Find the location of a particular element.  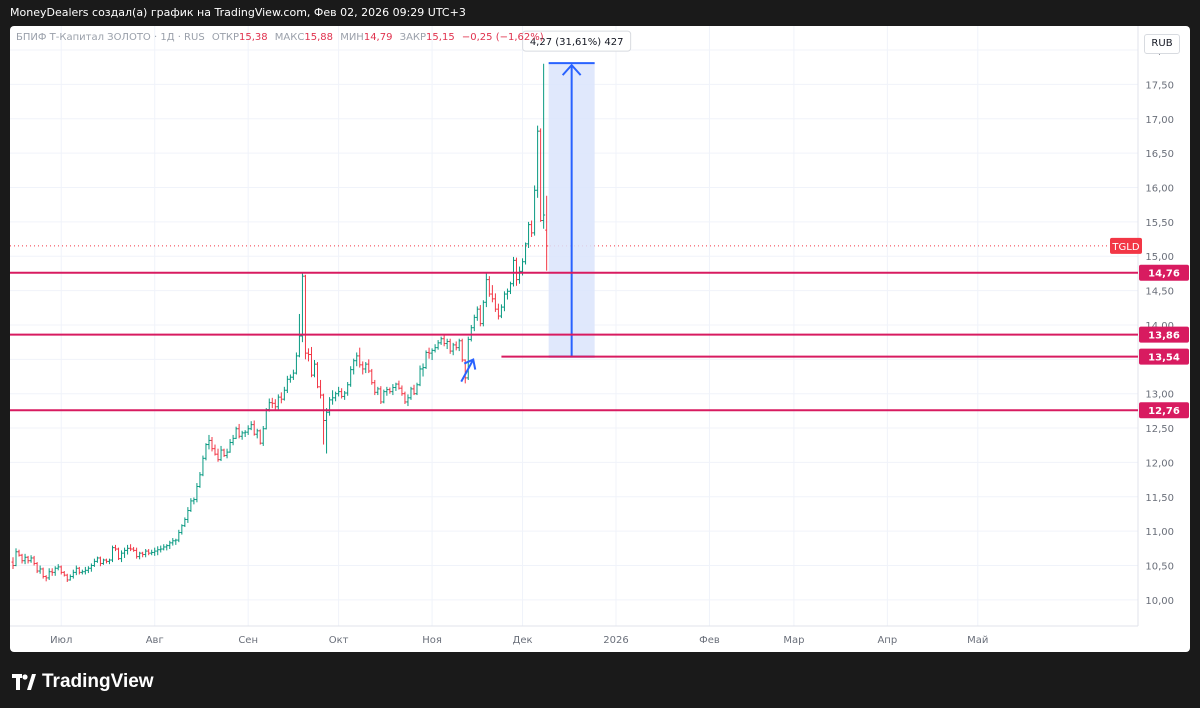

y-tick-label: 13,00 is located at coordinates (1159, 395).